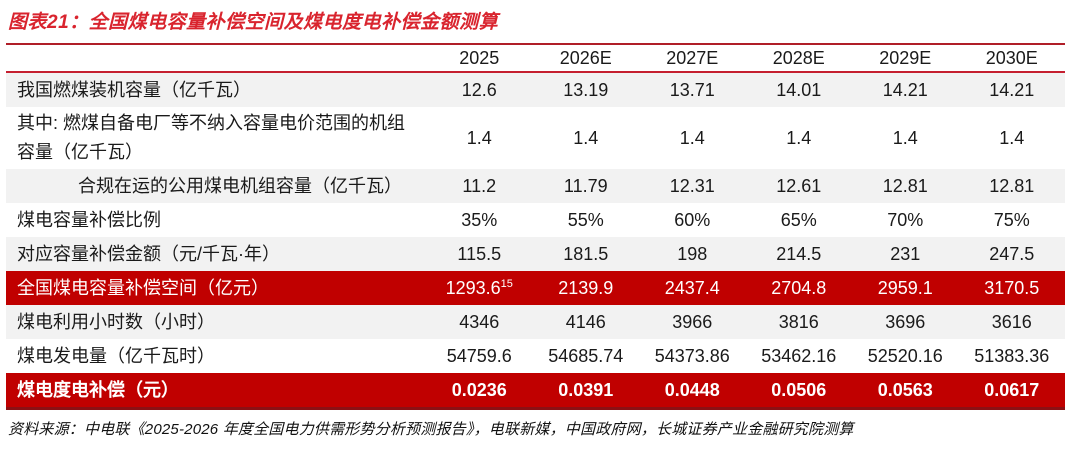  I want to click on value-cell: 247.5, so click(1011, 254).